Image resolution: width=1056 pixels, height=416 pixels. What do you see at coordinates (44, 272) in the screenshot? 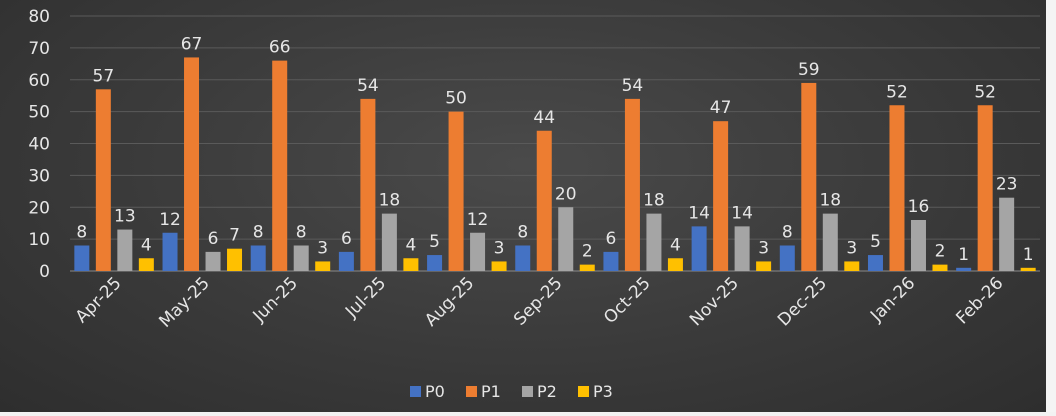
I see `y-tick-label: 0` at bounding box center [44, 272].